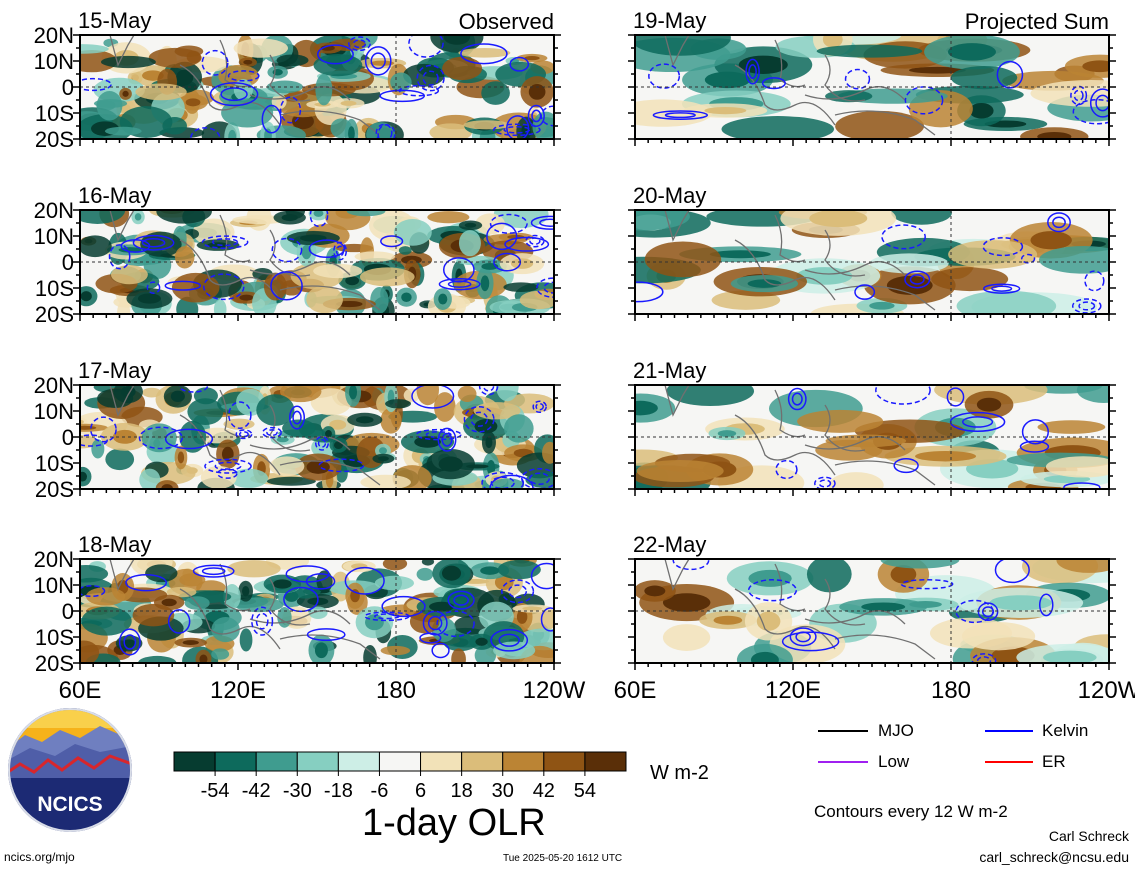 The height and width of the screenshot is (872, 1135). What do you see at coordinates (462, 791) in the screenshot?
I see `colorbar-tick-label: 18` at bounding box center [462, 791].